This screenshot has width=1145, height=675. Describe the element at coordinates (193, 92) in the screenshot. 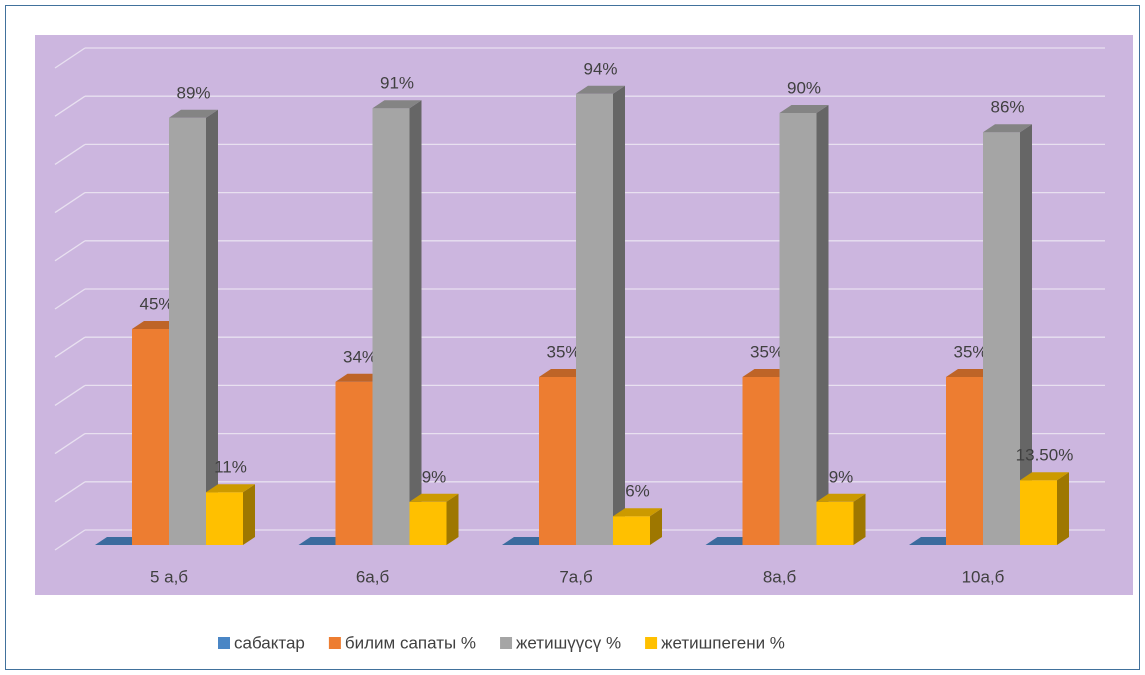

I see `data-label: 89%` at that location.